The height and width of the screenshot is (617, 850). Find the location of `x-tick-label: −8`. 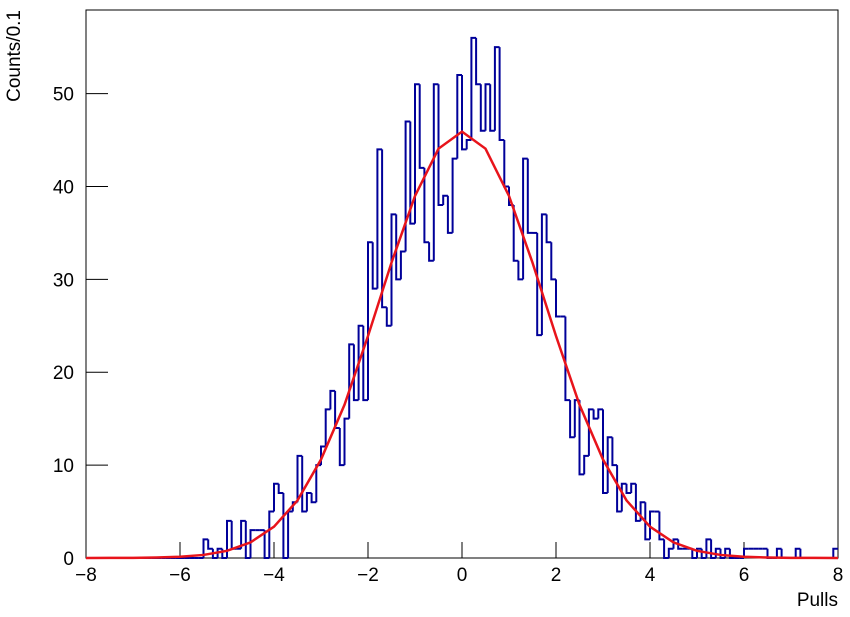

x-tick-label: −8 is located at coordinates (86, 575).